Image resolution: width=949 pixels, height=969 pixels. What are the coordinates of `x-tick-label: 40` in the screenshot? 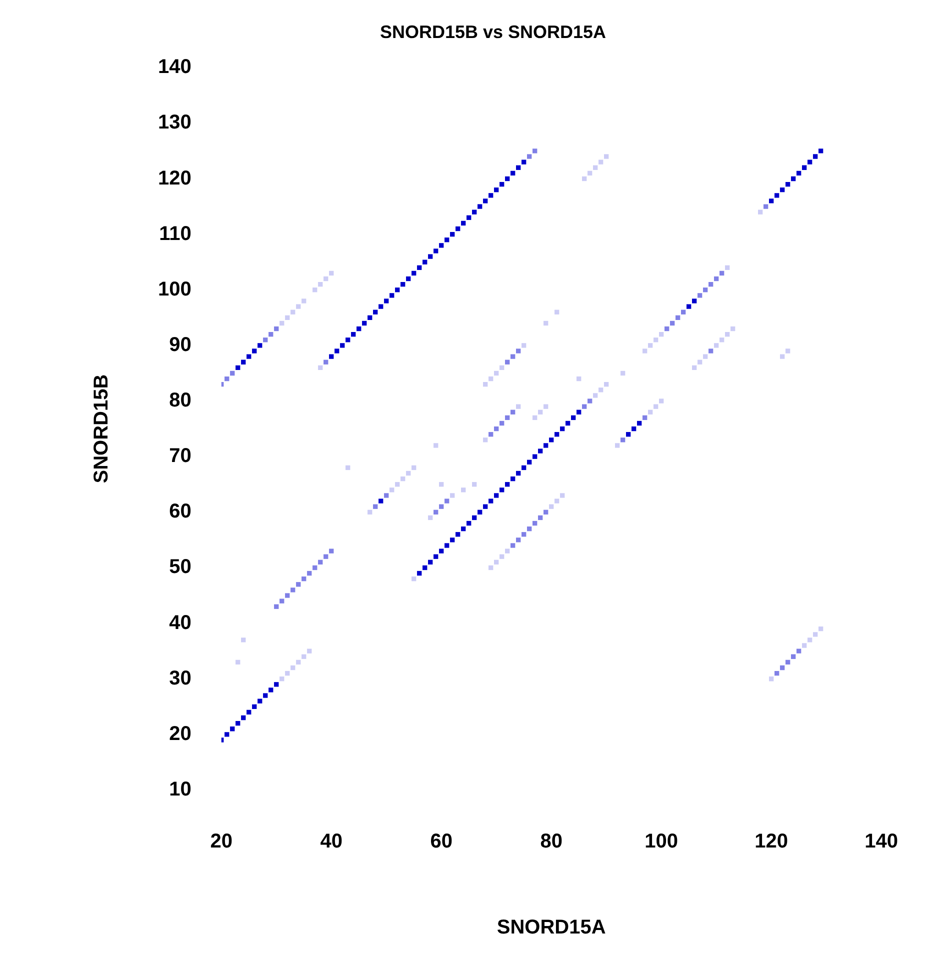 It's located at (331, 841).